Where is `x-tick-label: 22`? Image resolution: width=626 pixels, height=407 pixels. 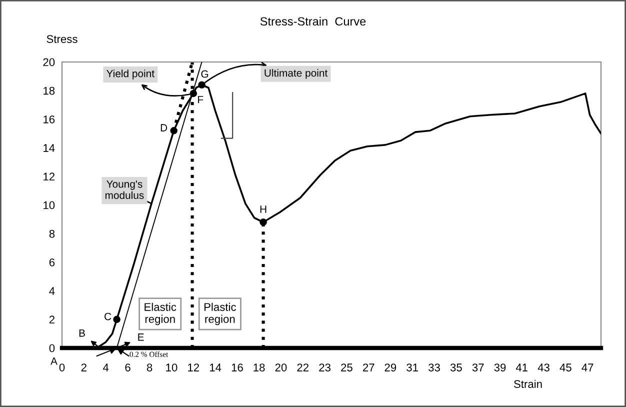
x-tick-label: 22 is located at coordinates (302, 368).